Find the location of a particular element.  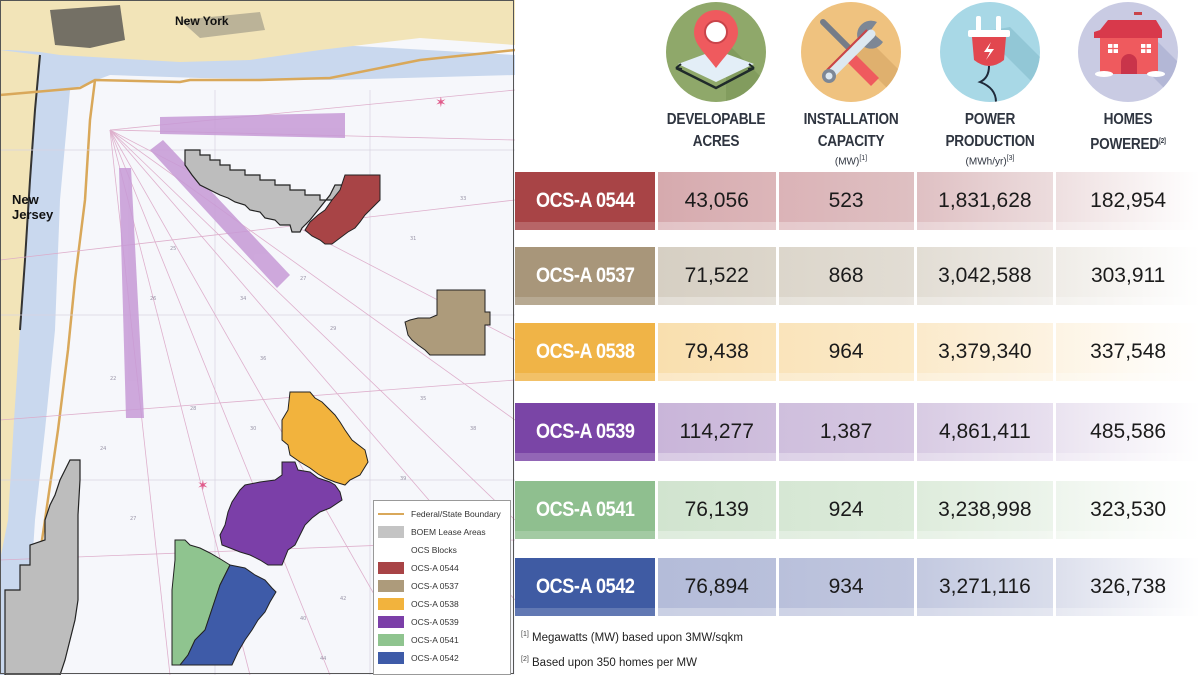

legend-item-0542: OCS-A 0542 is located at coordinates (442, 658).